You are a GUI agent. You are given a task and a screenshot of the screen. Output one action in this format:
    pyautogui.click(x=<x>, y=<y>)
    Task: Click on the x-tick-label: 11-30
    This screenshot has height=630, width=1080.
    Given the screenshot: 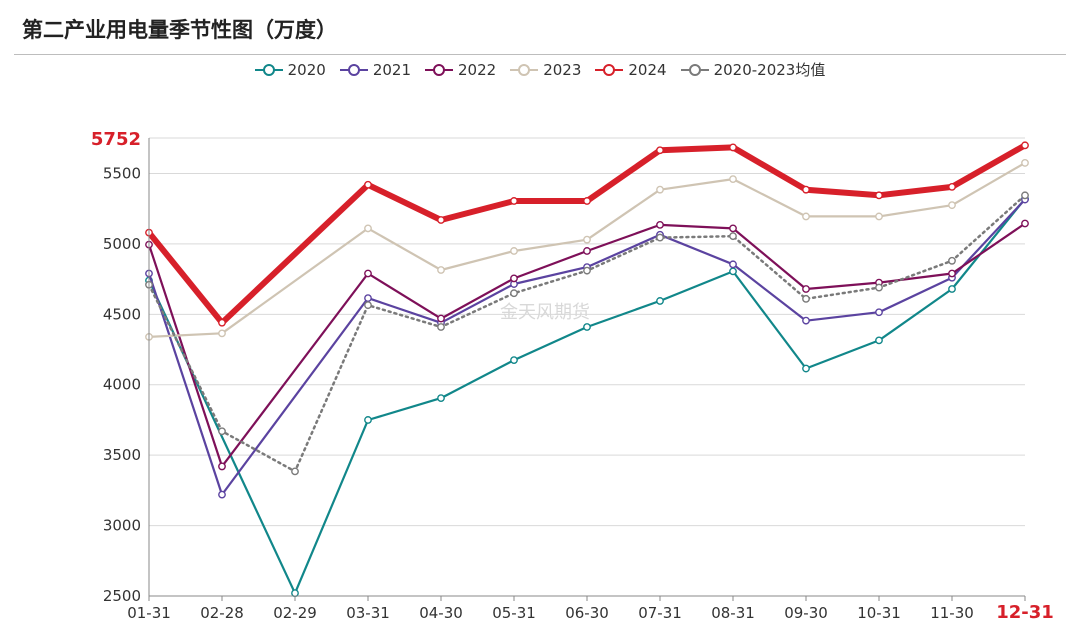 What is the action you would take?
    pyautogui.click(x=952, y=613)
    